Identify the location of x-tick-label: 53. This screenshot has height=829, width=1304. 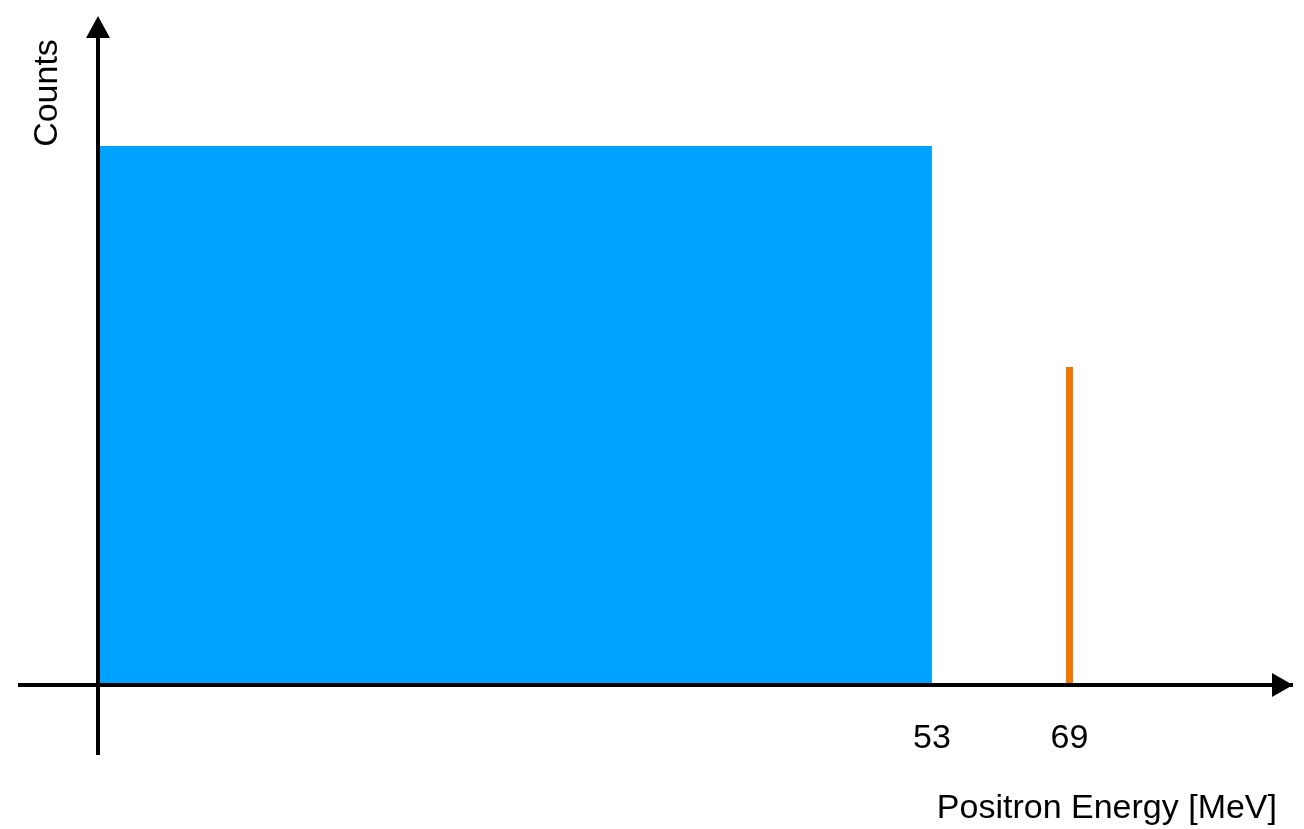
(932, 736).